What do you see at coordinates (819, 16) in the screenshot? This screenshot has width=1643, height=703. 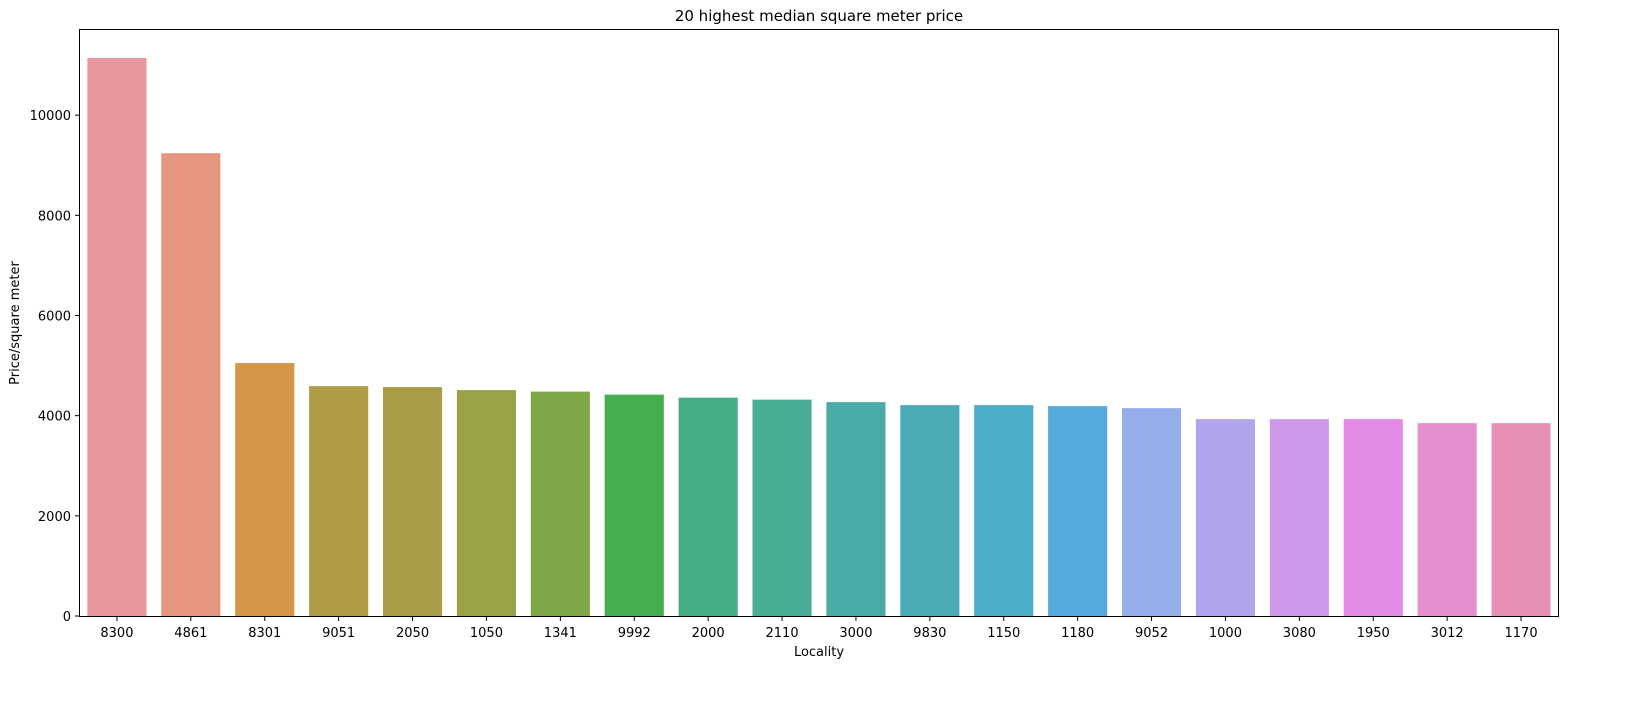 I see `chart-title: 20 highest median square meter price` at bounding box center [819, 16].